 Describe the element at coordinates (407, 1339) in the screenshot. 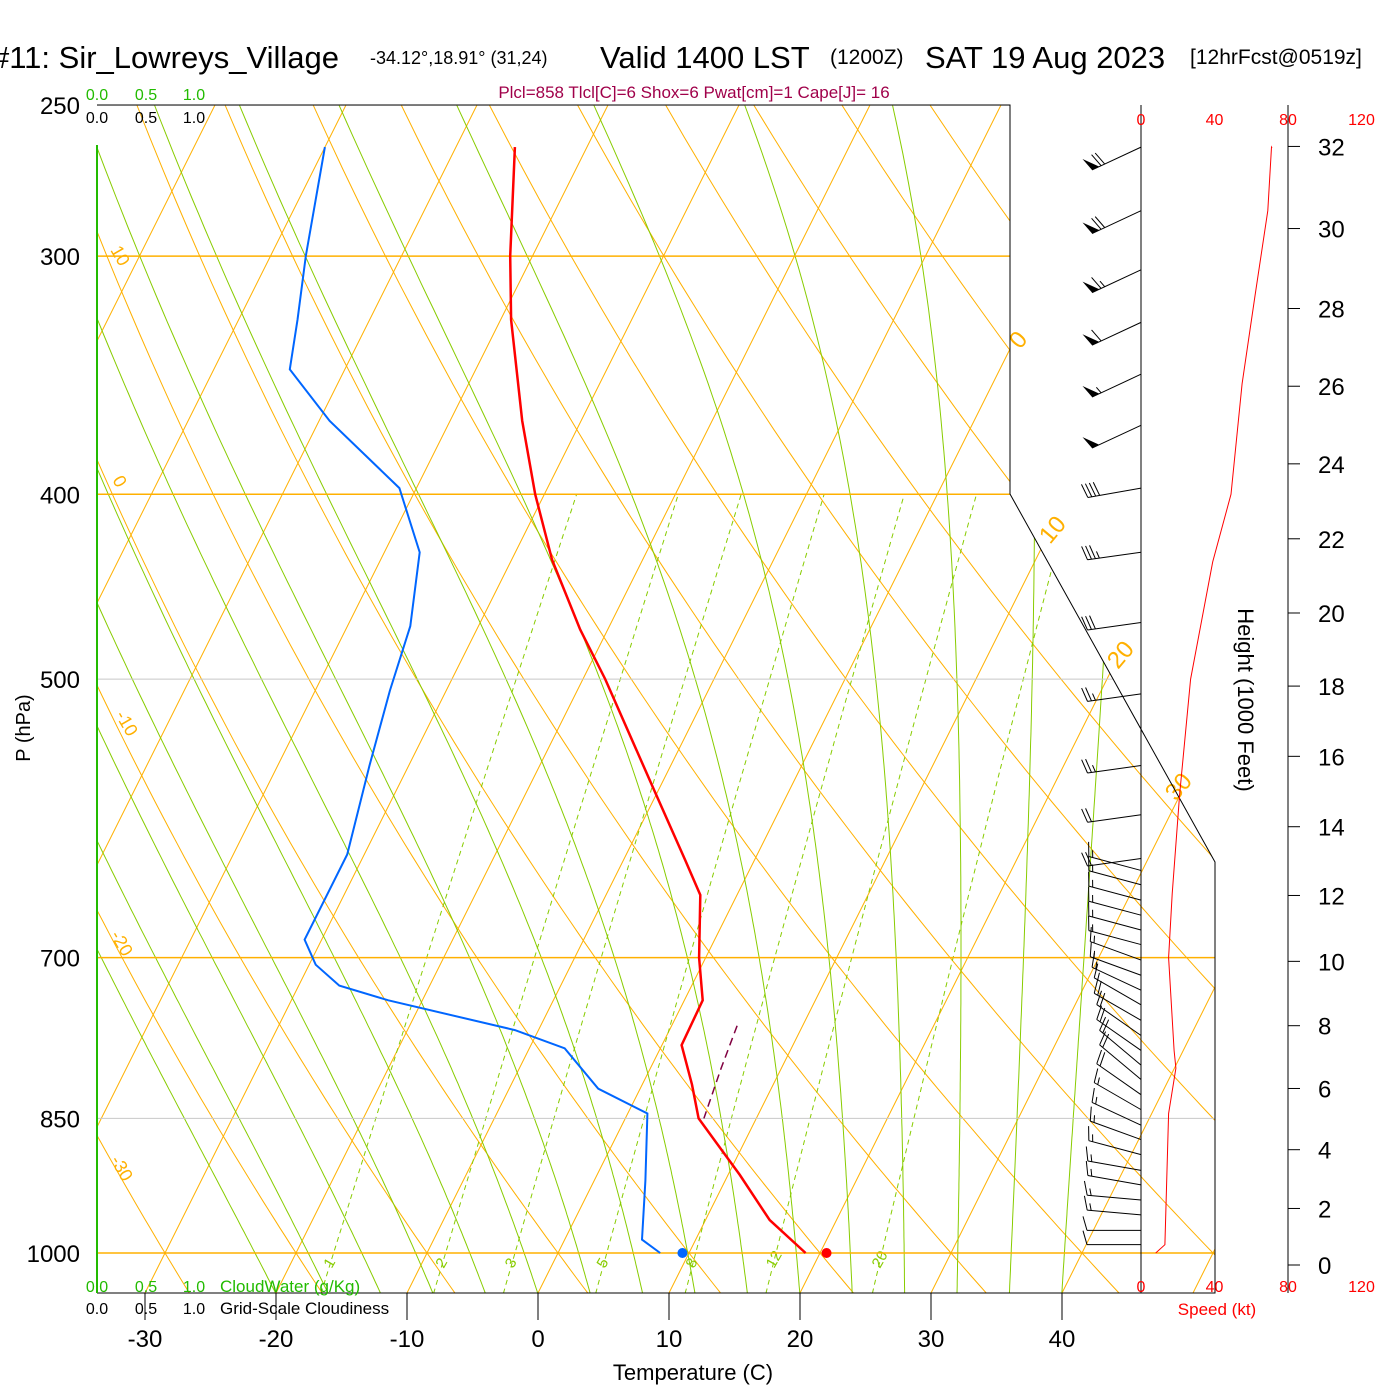

I see `x-tick-label: -10` at that location.